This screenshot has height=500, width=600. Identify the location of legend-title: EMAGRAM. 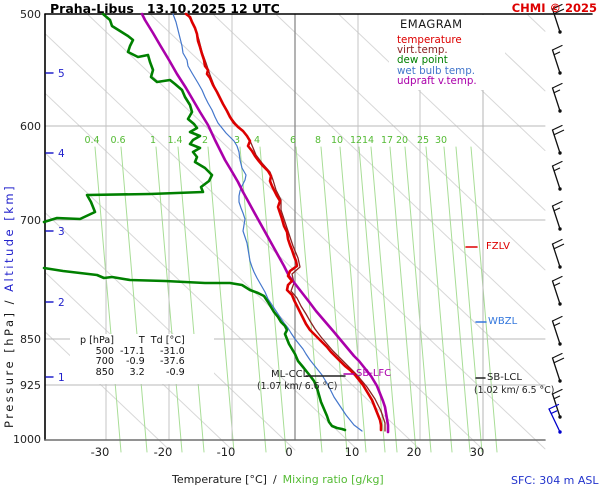
(431, 24).